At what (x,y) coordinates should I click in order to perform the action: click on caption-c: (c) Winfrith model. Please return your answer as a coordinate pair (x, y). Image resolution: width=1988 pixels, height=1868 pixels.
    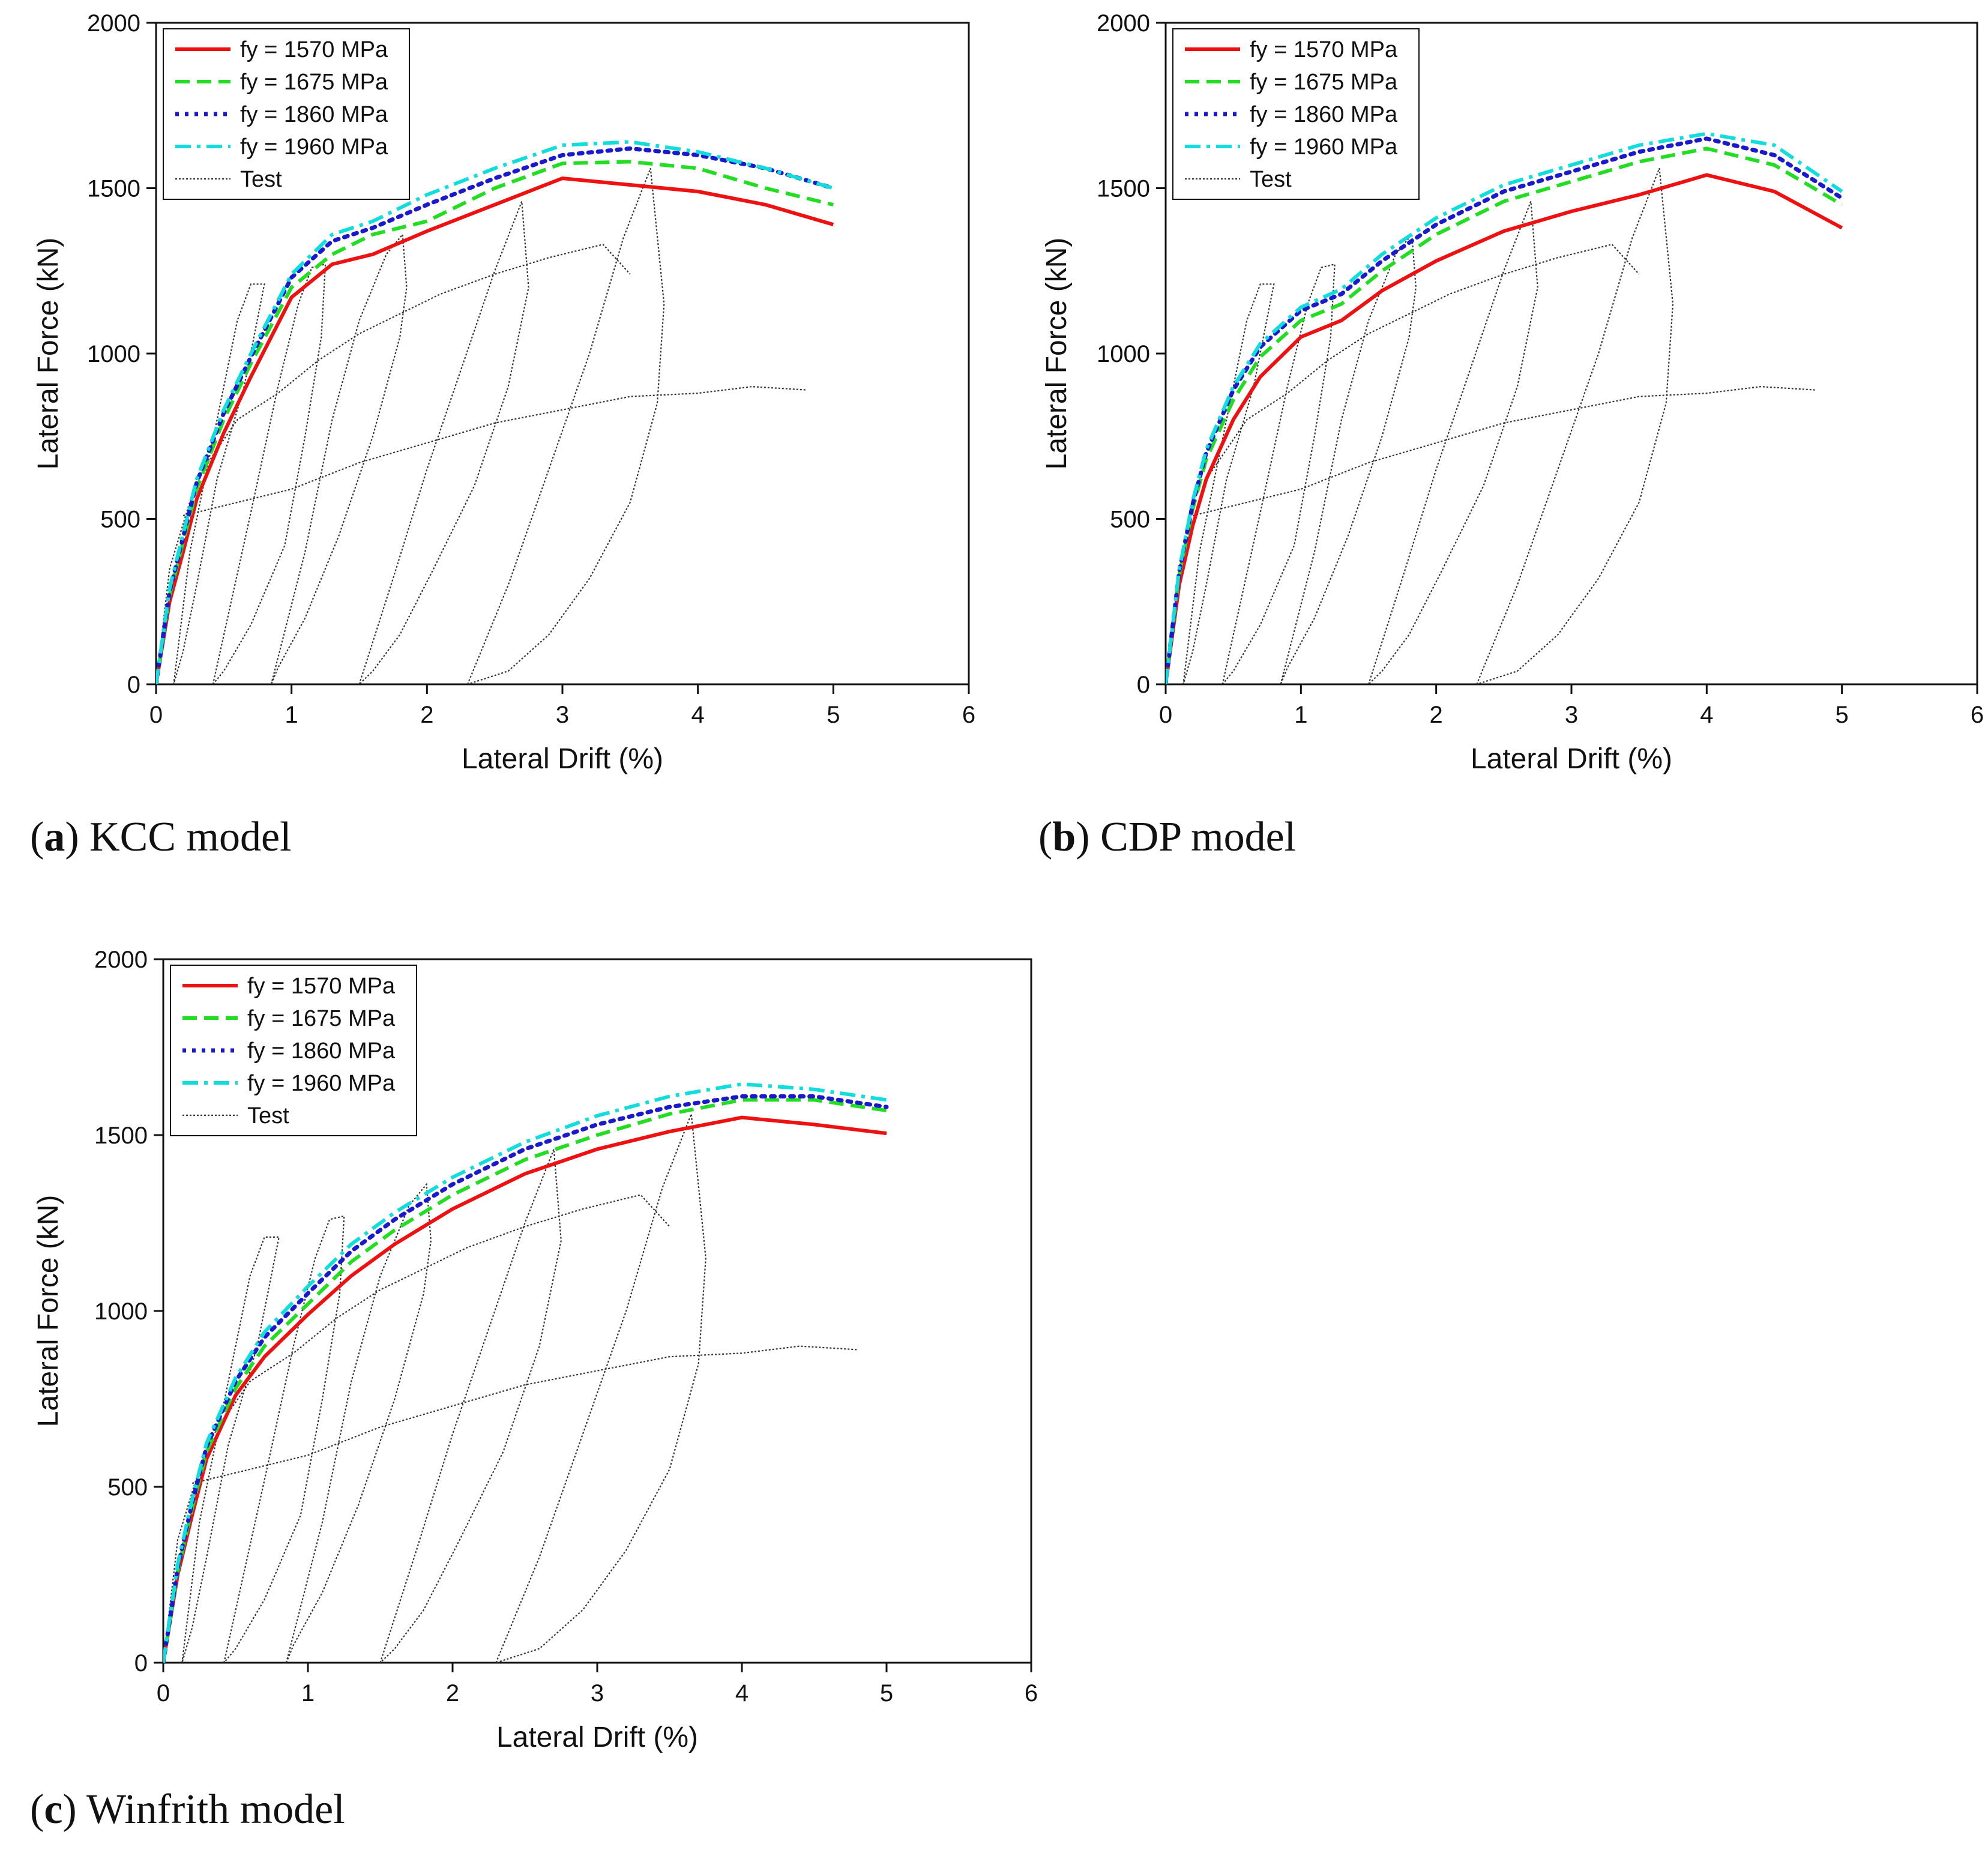
    Looking at the image, I should click on (187, 1809).